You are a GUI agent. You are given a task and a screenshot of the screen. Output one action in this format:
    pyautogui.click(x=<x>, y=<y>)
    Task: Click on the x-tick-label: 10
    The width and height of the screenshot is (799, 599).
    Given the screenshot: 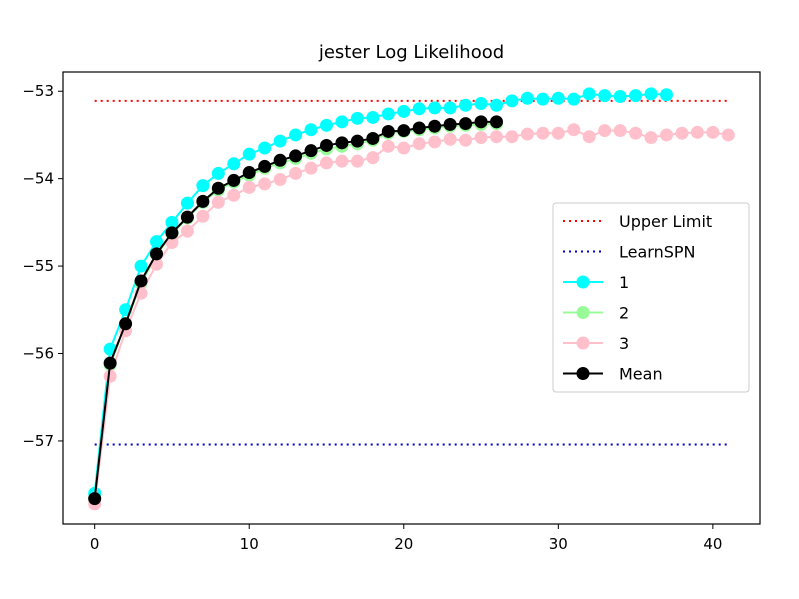 What is the action you would take?
    pyautogui.click(x=249, y=544)
    